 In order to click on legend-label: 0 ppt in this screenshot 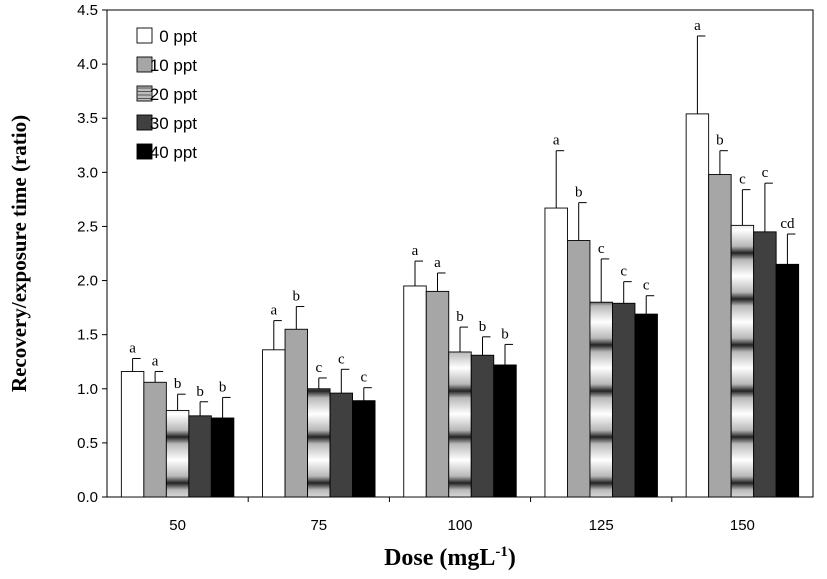, I will do `click(178, 36)`.